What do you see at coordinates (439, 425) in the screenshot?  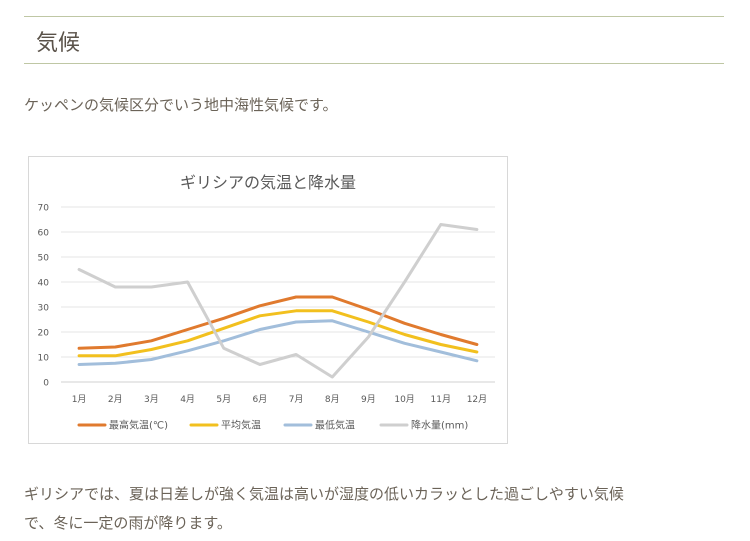 I see `legend-label: 降水量(mm)` at bounding box center [439, 425].